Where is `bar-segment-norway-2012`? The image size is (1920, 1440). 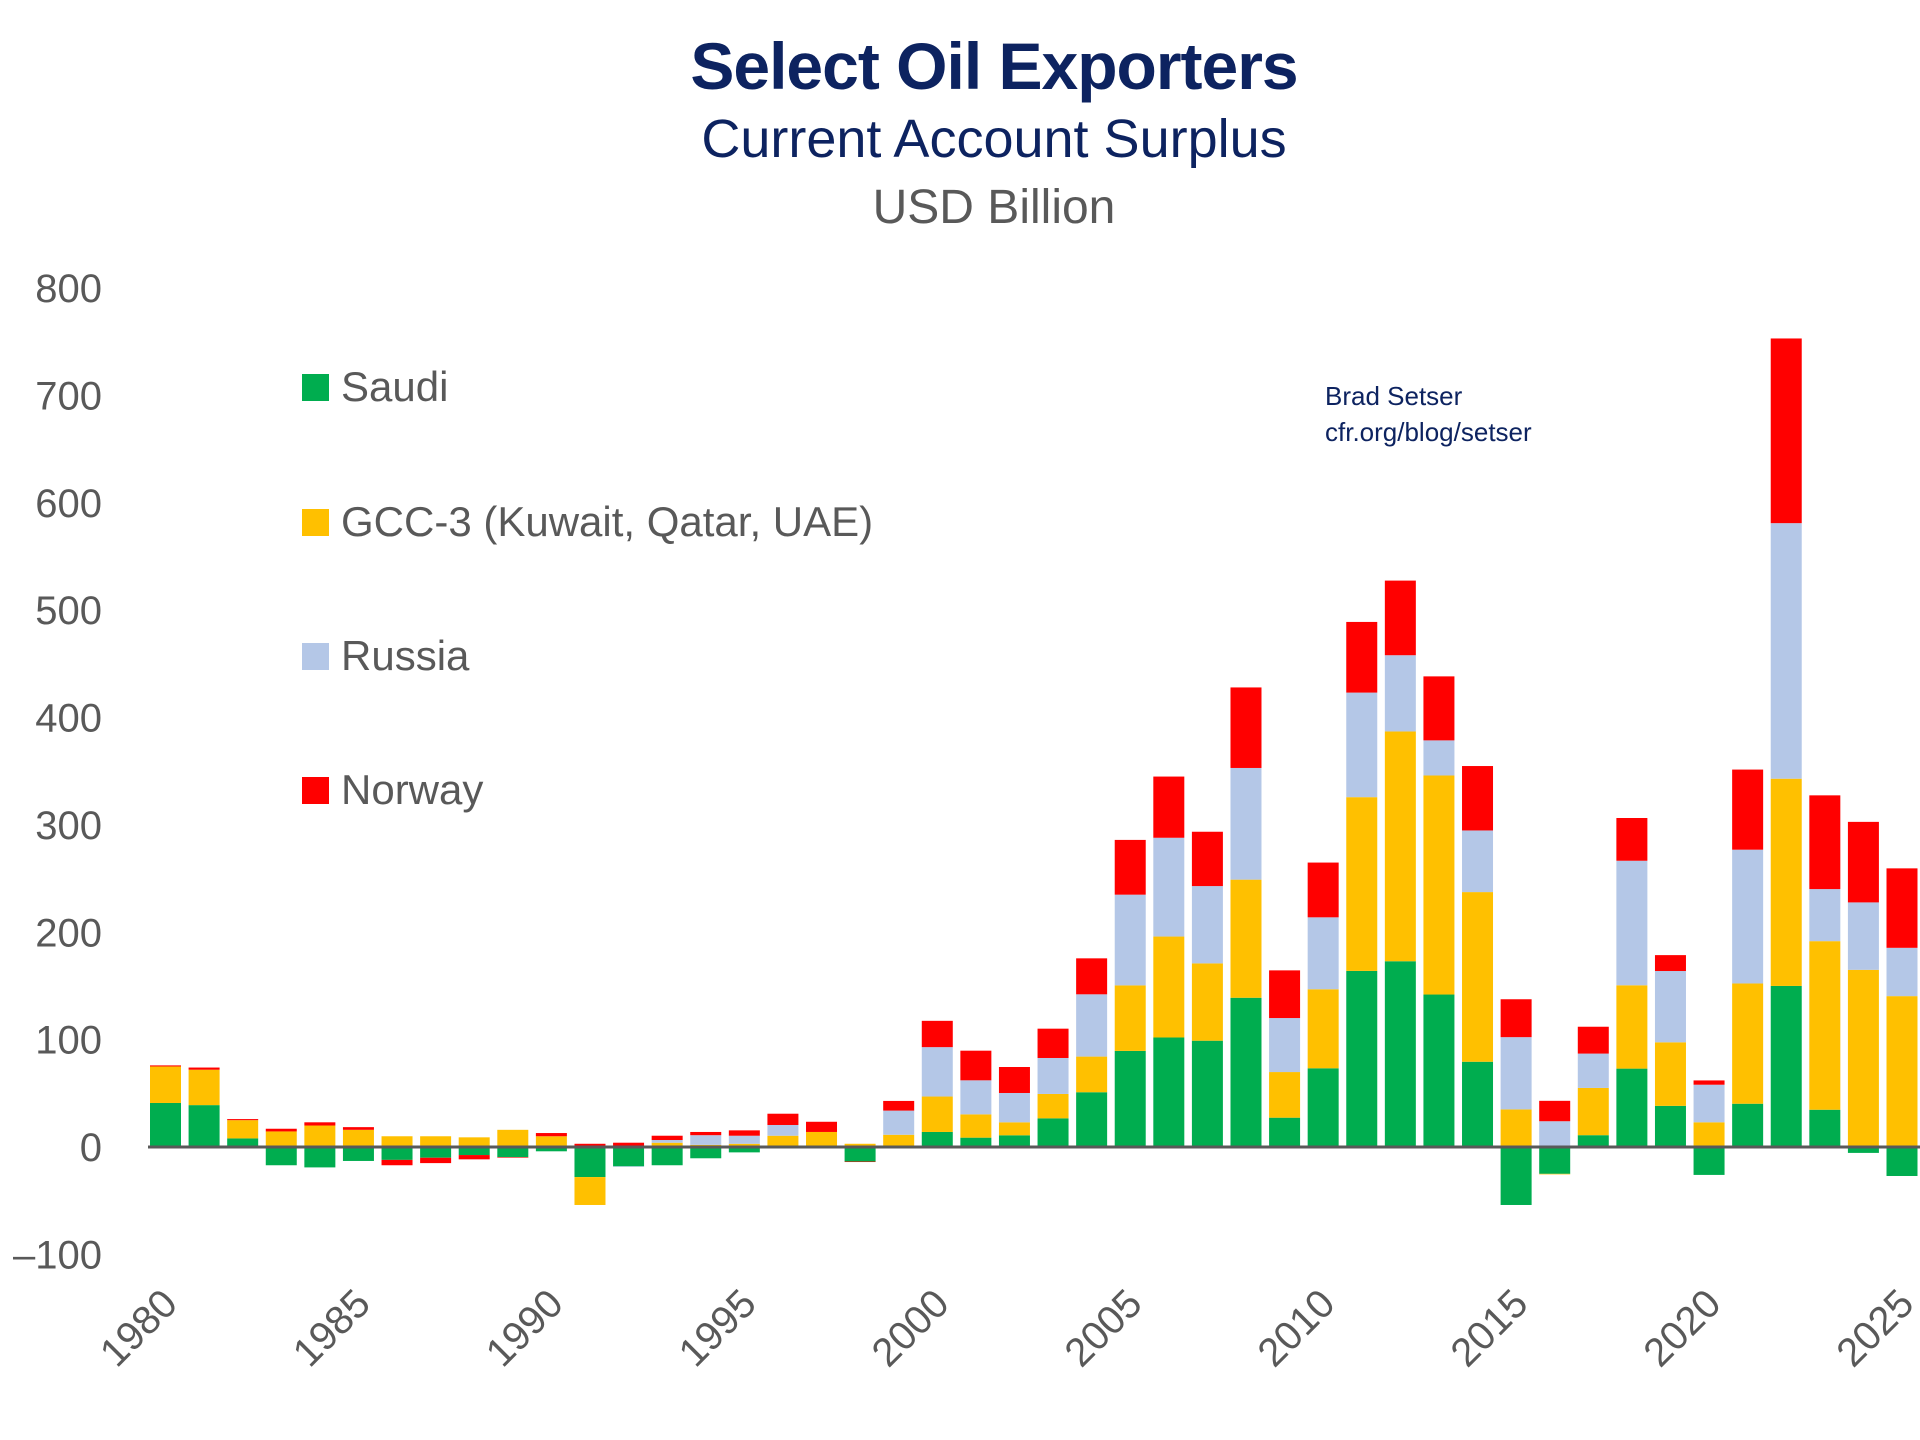
bar-segment-norway-2012 is located at coordinates (1400, 618).